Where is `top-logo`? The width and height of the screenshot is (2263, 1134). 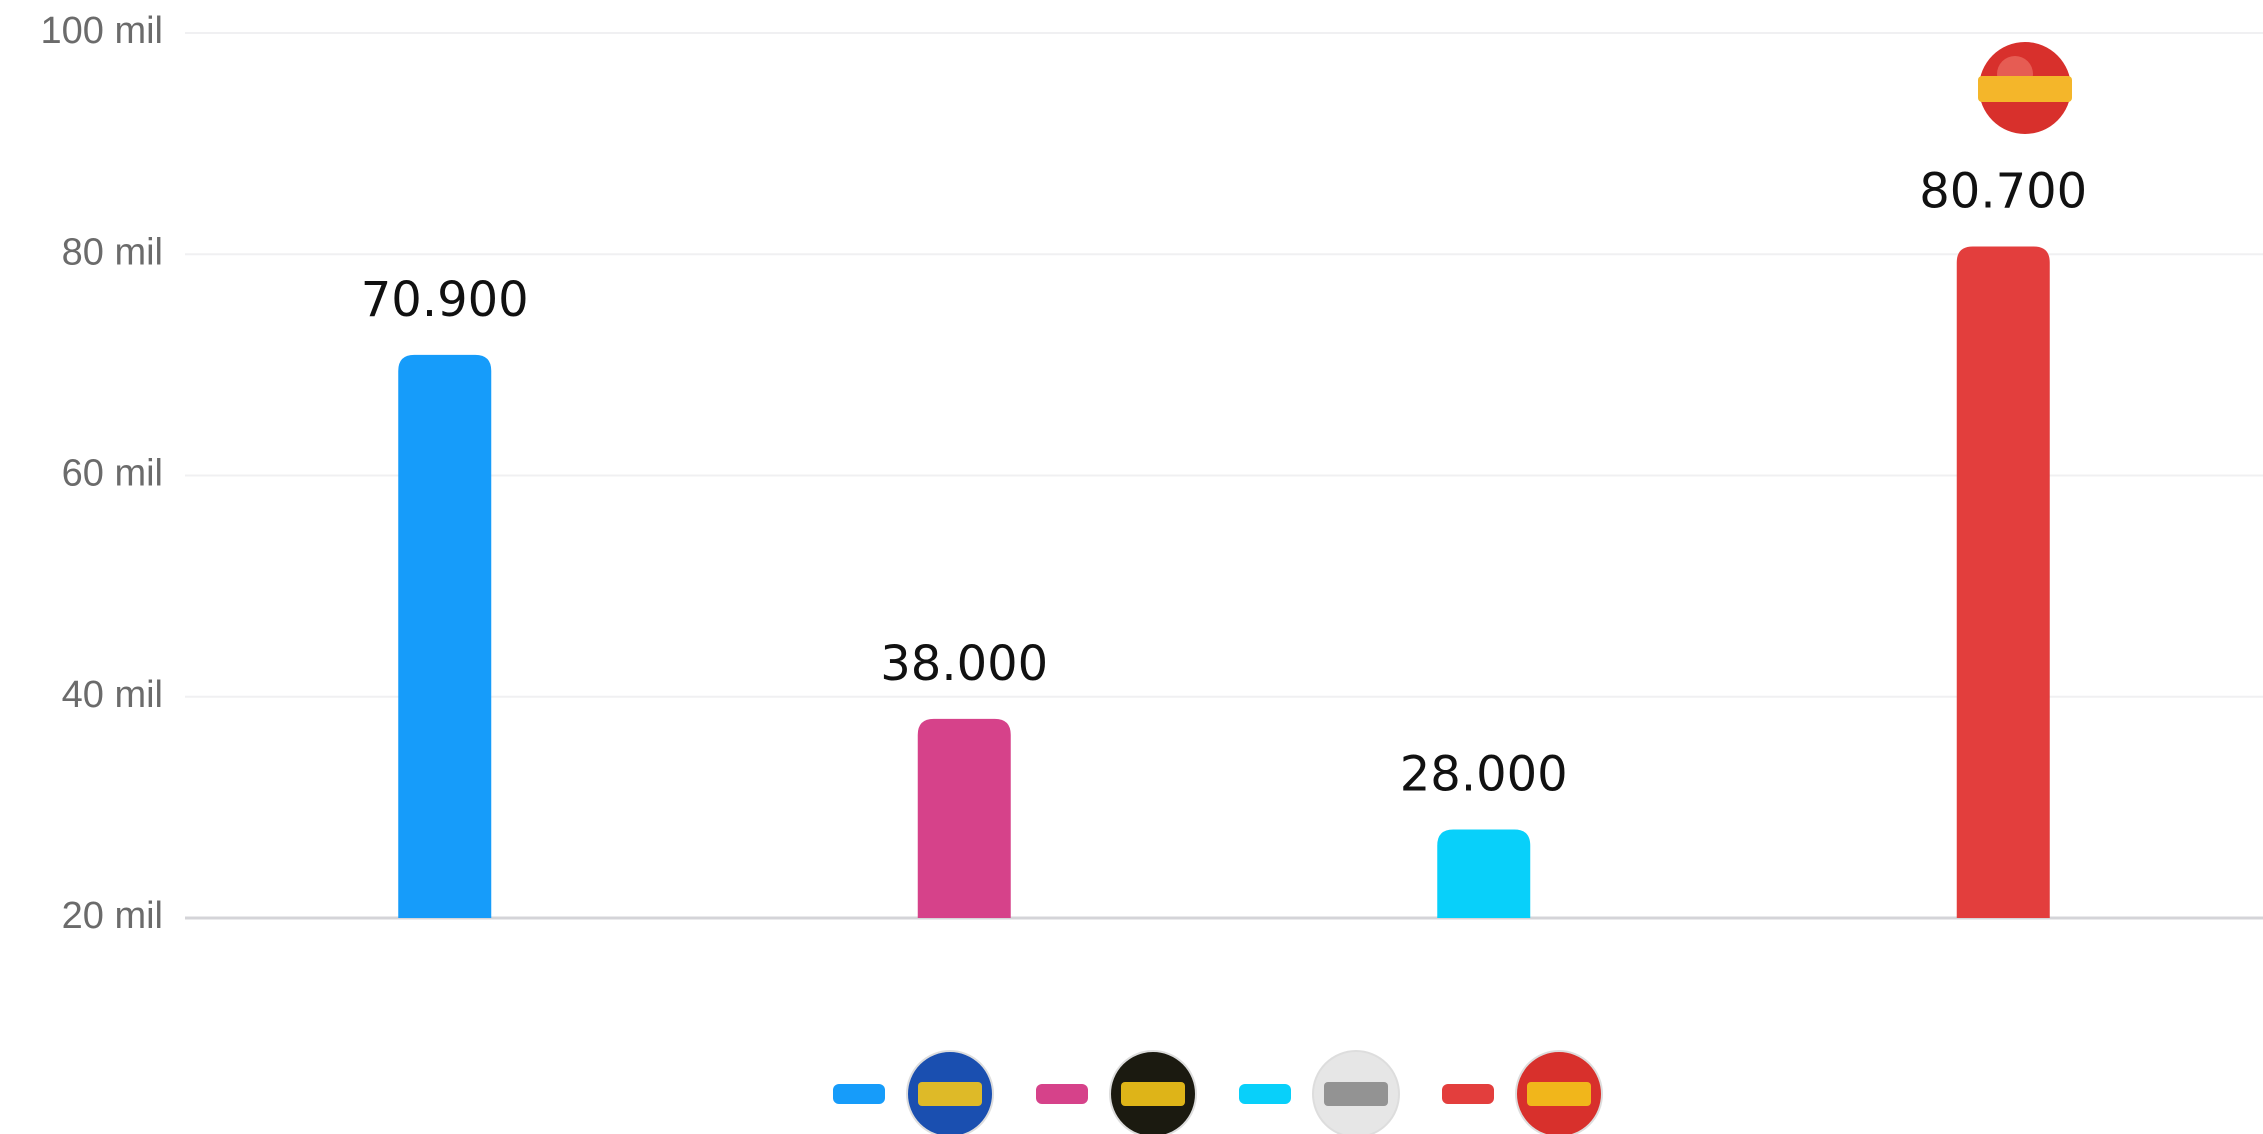
top-logo is located at coordinates (2025, 88).